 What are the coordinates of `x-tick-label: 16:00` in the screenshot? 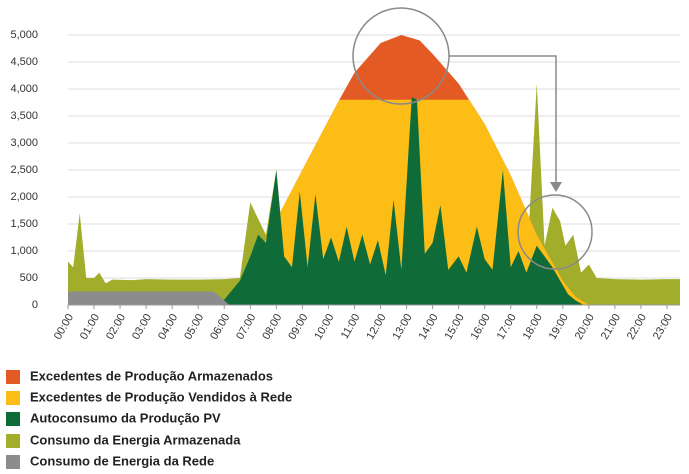 It's located at (481, 327).